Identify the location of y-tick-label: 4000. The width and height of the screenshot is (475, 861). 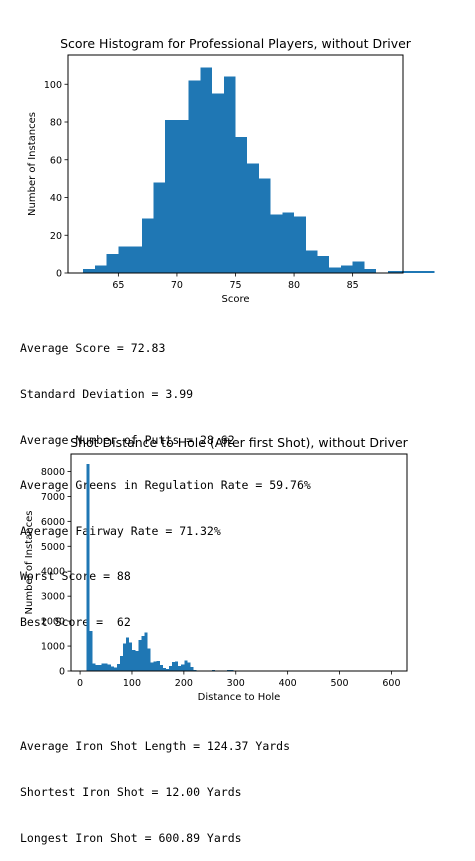
(53, 572).